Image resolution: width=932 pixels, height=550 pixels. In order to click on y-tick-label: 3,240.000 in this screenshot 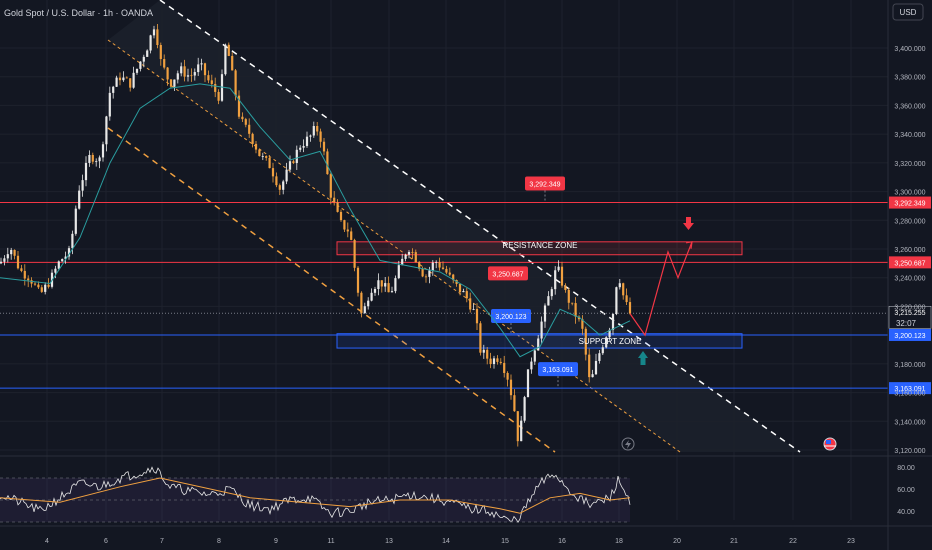, I will do `click(909, 279)`.